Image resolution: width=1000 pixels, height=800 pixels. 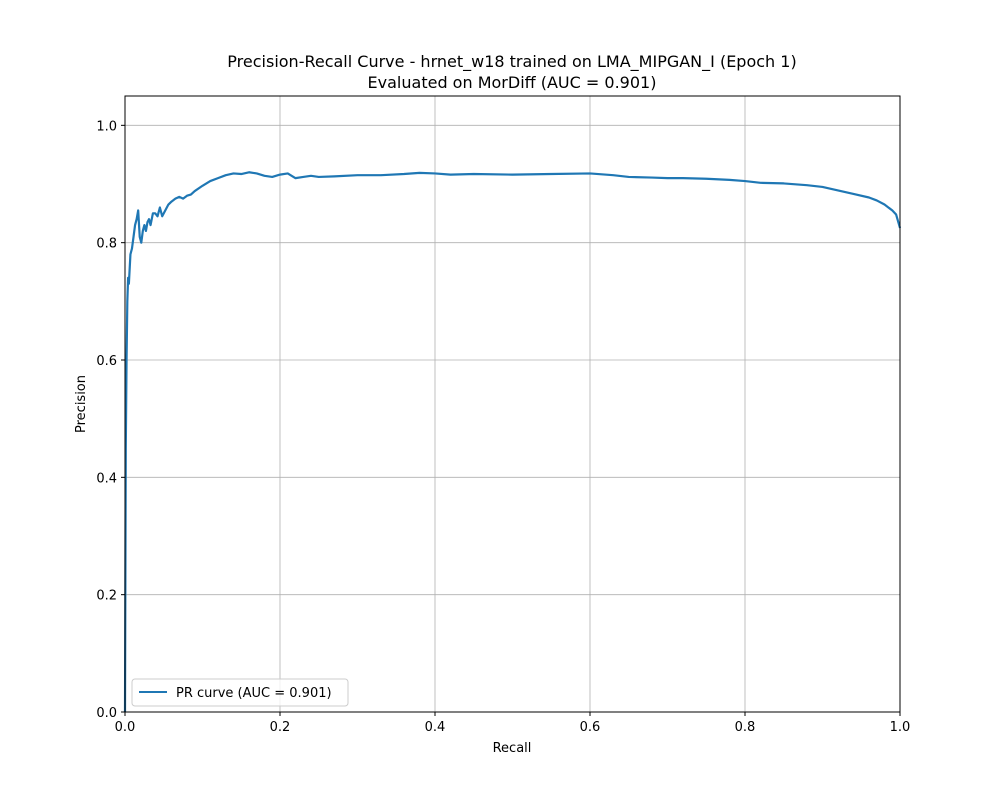 What do you see at coordinates (110, 420) in the screenshot?
I see `y-axis-ticks: 0.0 0.2 0.4 0.6 0.8 1.0` at bounding box center [110, 420].